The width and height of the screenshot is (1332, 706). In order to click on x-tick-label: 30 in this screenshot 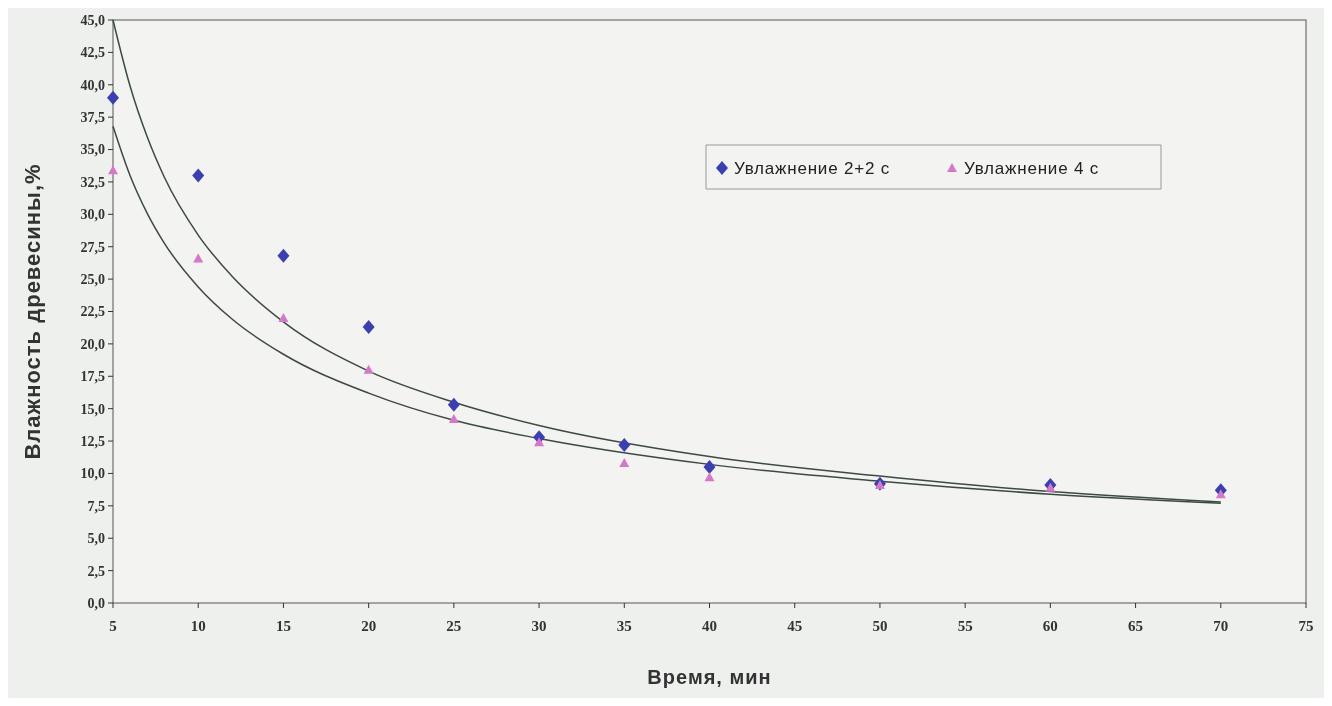, I will do `click(539, 626)`.